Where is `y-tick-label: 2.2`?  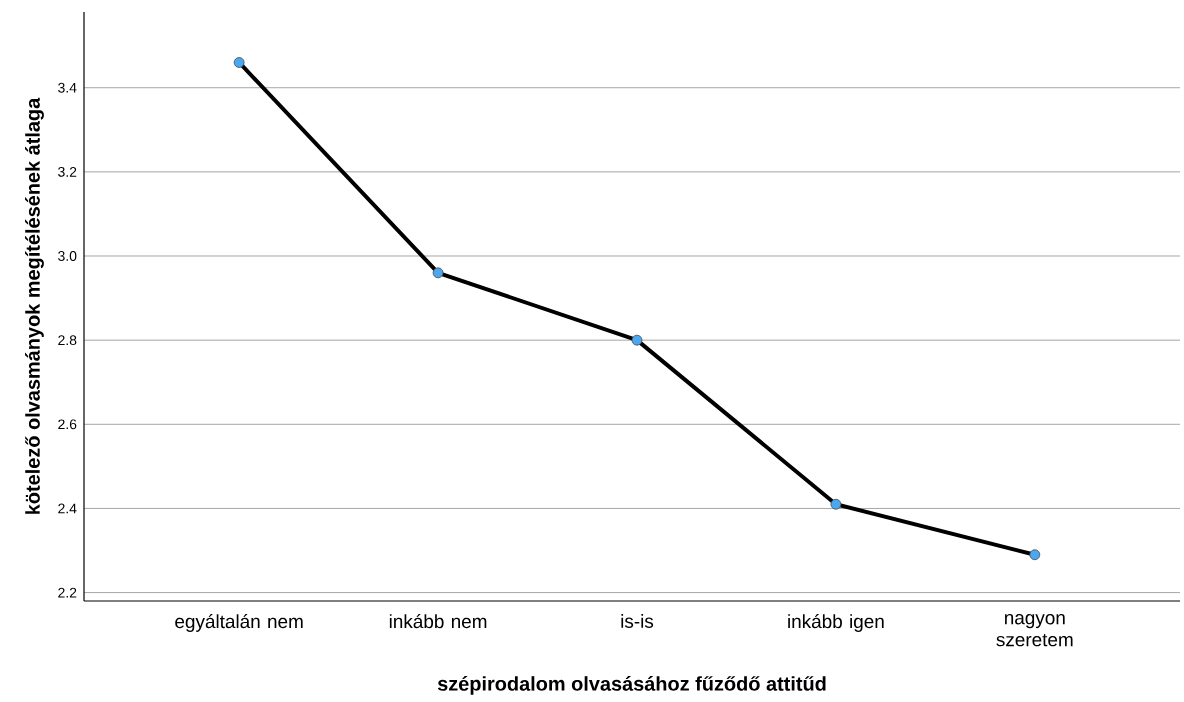 y-tick-label: 2.2 is located at coordinates (67, 592).